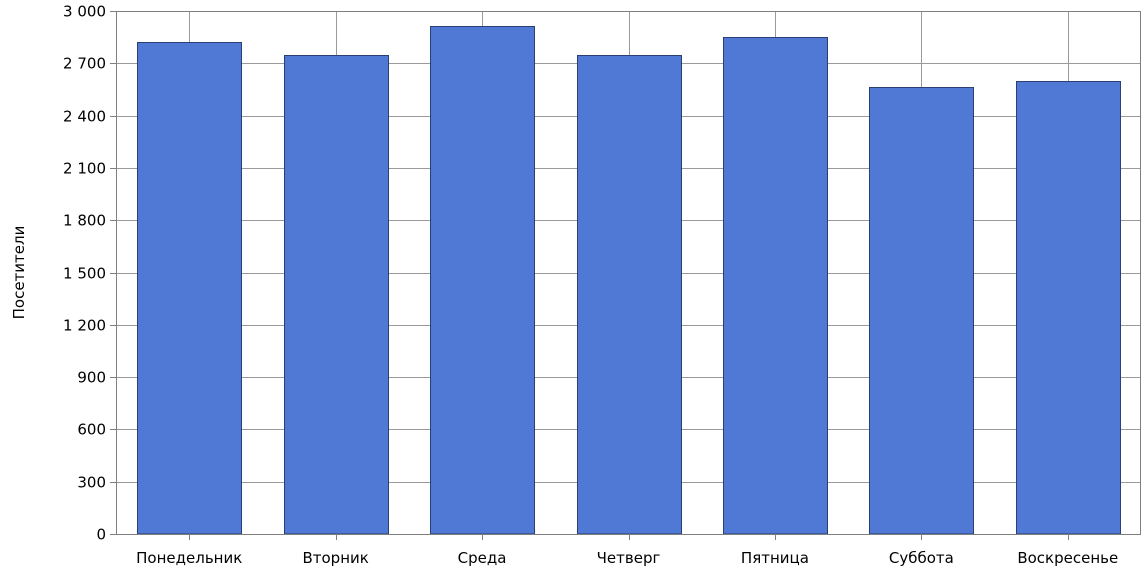 The image size is (1144, 575). I want to click on y-tick-label: 600, so click(91, 430).